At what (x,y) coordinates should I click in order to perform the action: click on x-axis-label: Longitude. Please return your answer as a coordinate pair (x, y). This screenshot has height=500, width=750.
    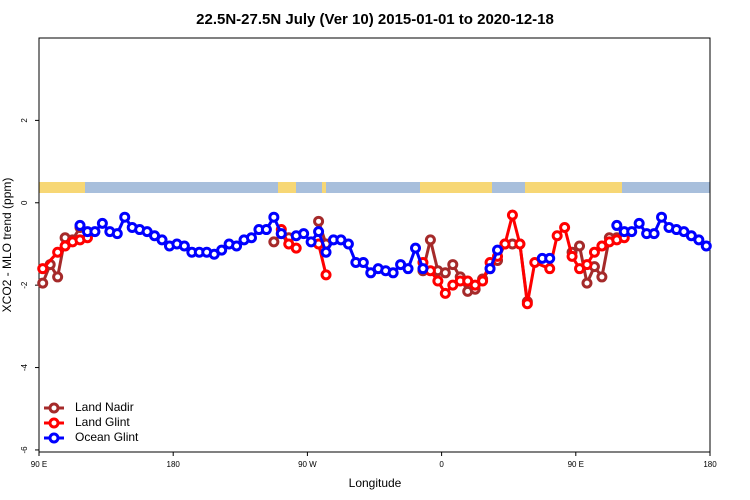
    Looking at the image, I should click on (375, 483).